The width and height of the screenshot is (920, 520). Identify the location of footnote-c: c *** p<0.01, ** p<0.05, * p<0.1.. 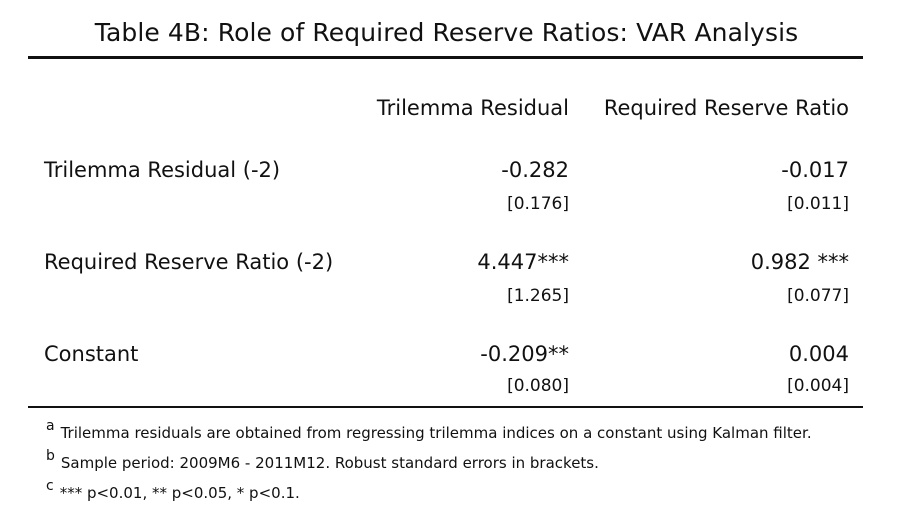
(173, 490).